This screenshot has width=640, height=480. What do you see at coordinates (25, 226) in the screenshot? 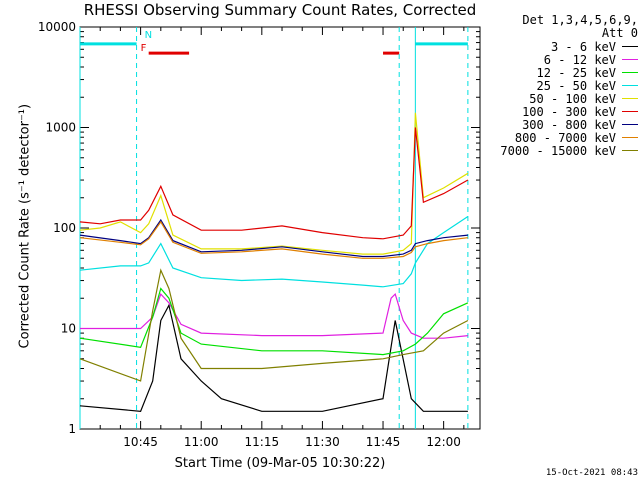
I see `y-axis-label: Corrected Count Rate (s⁻¹ detector⁻¹)` at bounding box center [25, 226].